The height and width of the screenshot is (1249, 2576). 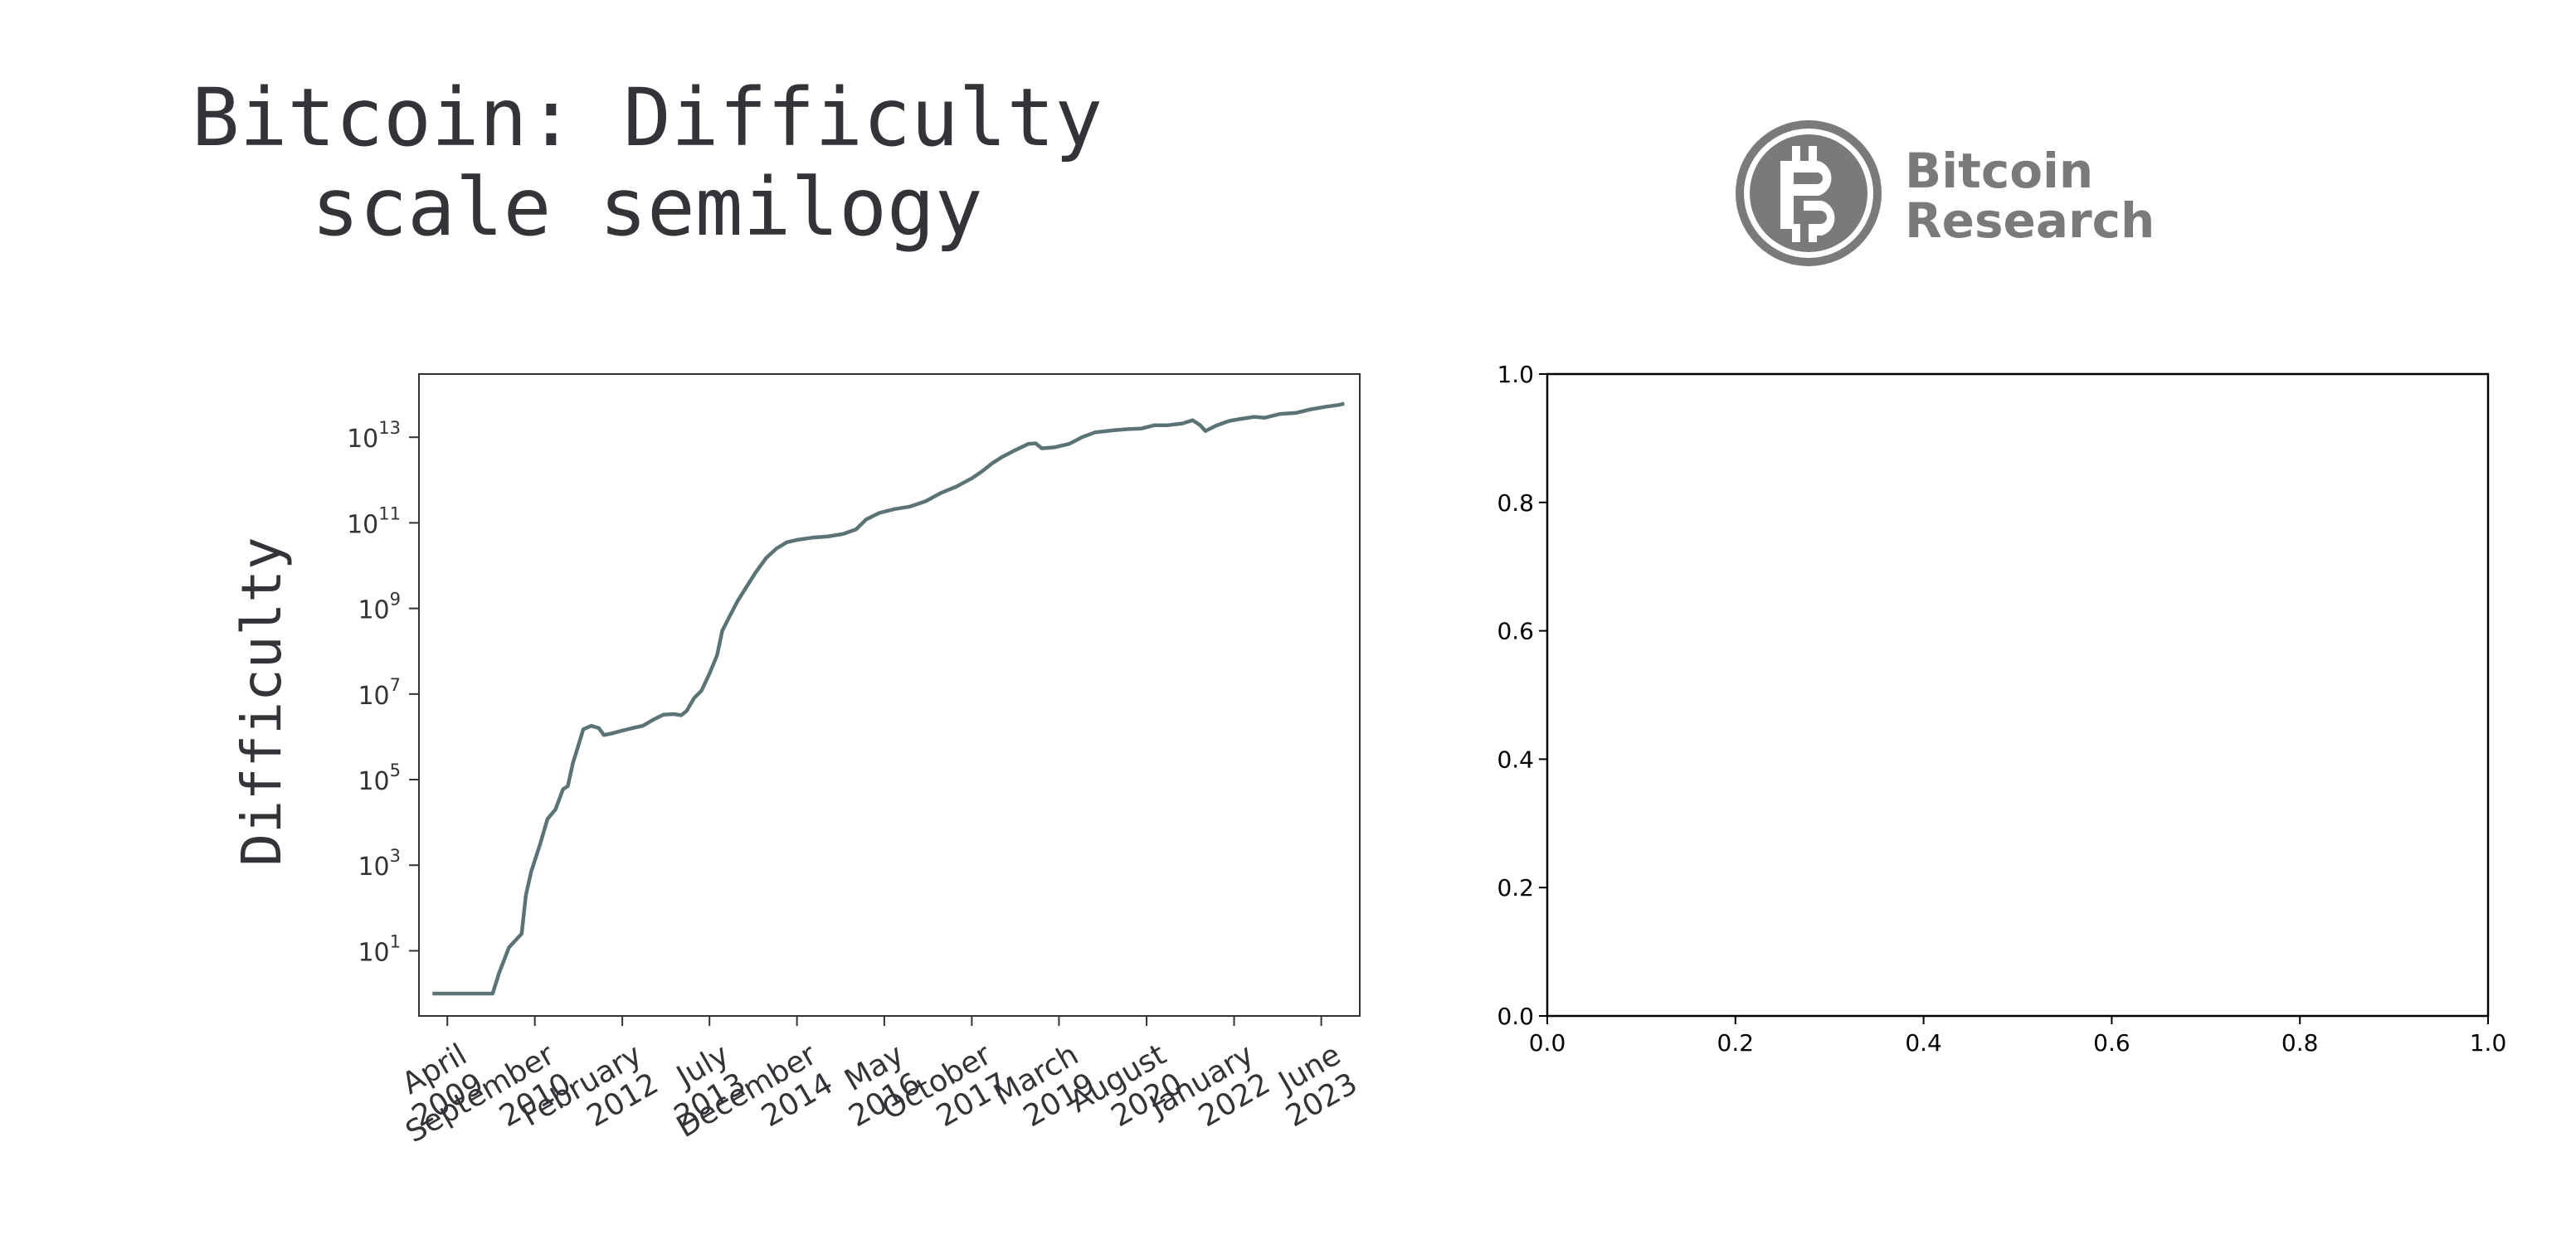 I want to click on x-tick: 0.0, so click(x=1547, y=1036).